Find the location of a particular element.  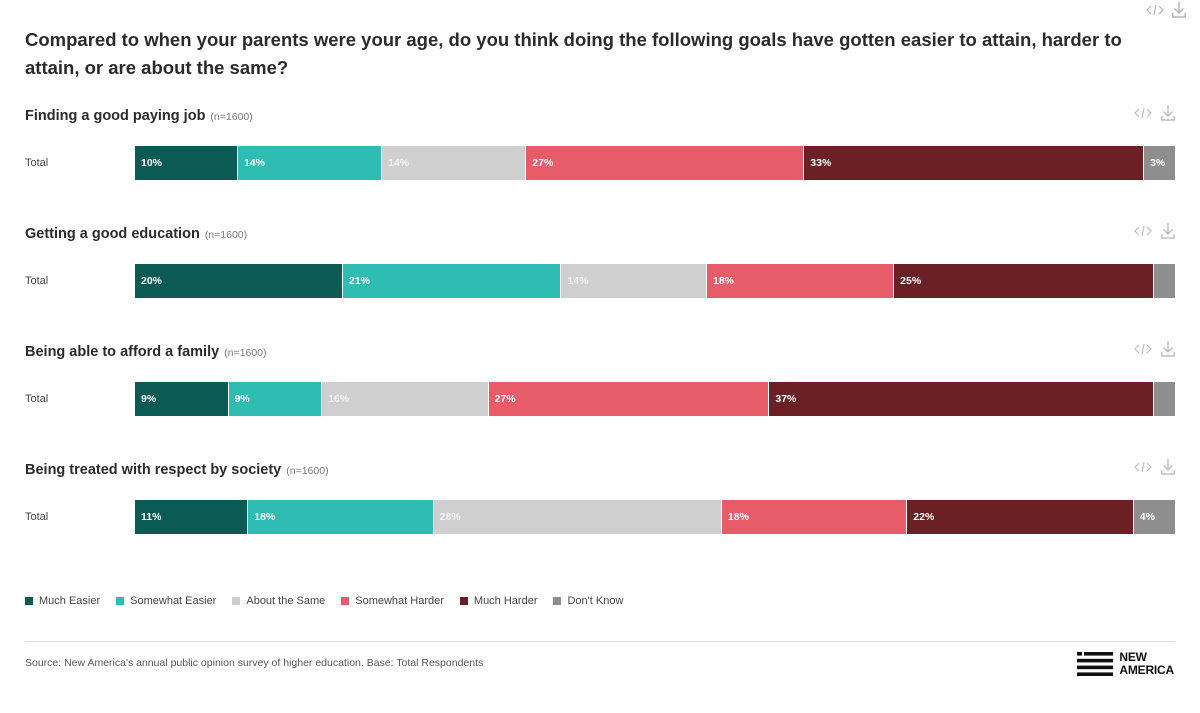

logo-text: NEW AMERICA is located at coordinates (1146, 664).